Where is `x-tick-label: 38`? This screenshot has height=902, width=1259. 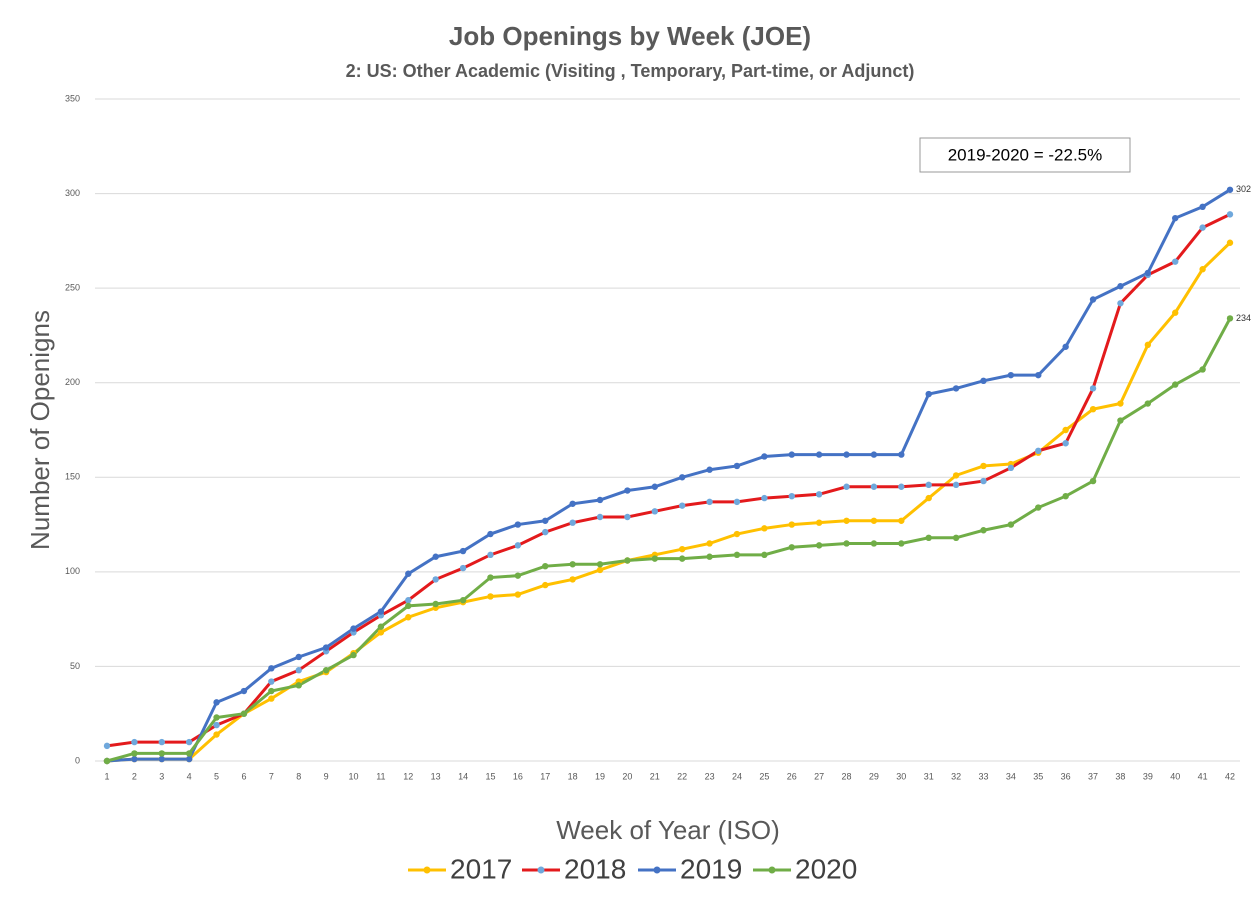
x-tick-label: 38 is located at coordinates (1120, 776).